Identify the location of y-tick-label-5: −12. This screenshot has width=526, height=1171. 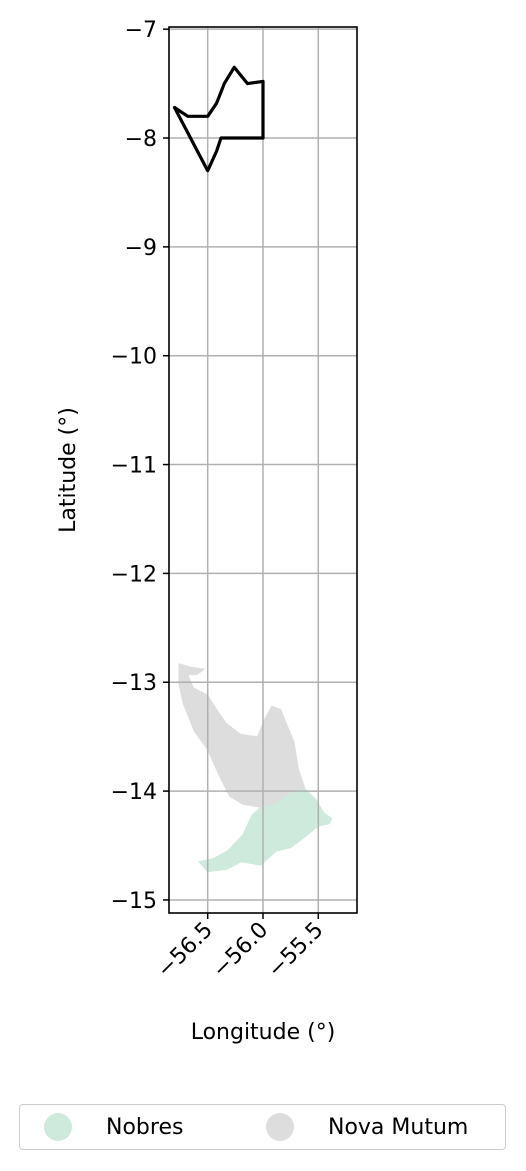
(134, 574).